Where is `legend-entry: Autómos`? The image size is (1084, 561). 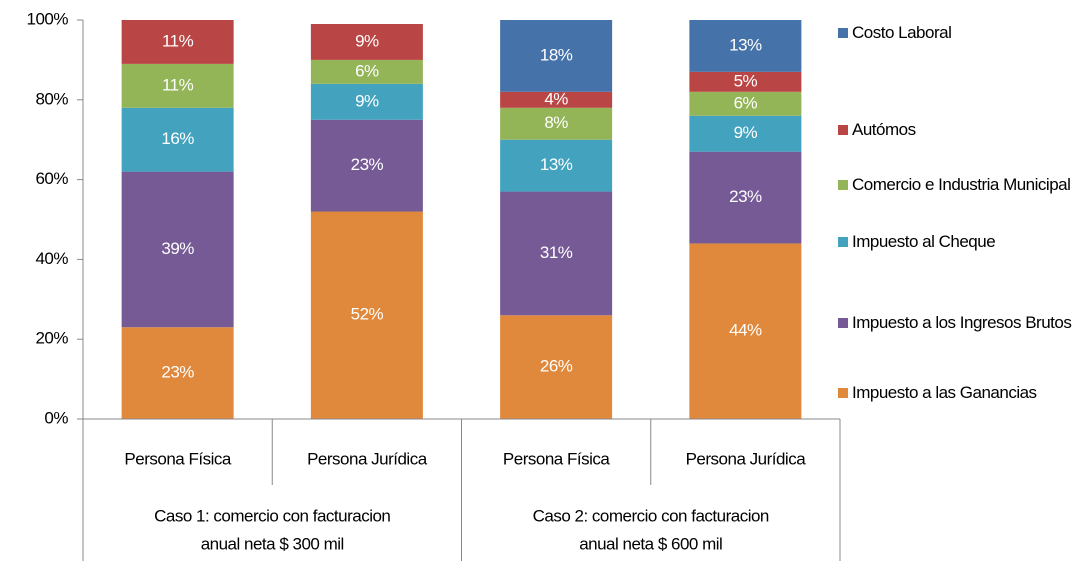
legend-entry: Autómos is located at coordinates (961, 130).